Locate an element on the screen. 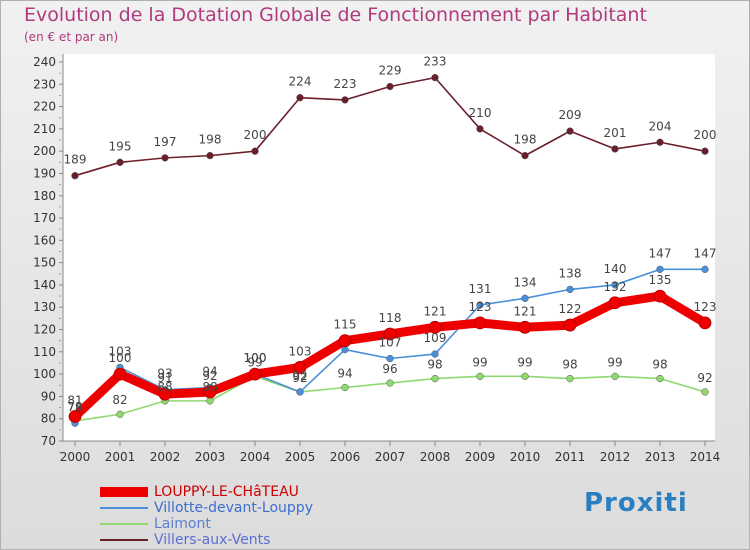  y-tick-label: 210 is located at coordinates (44, 129).